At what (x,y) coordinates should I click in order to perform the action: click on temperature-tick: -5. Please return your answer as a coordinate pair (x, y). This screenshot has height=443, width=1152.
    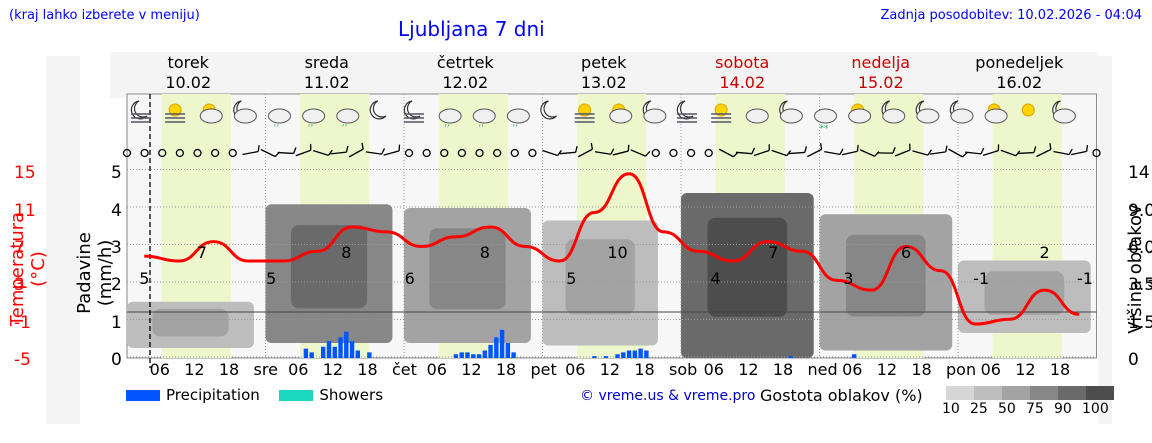
    Looking at the image, I should click on (22, 360).